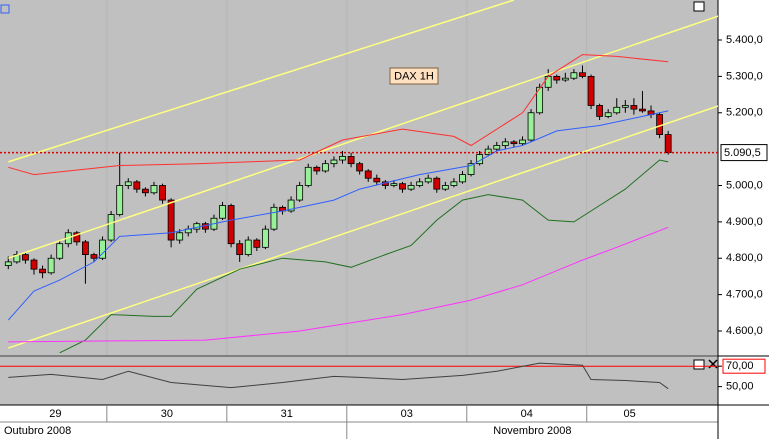 The image size is (769, 439). What do you see at coordinates (37, 431) in the screenshot?
I see `month-label: Outubro 2008` at bounding box center [37, 431].